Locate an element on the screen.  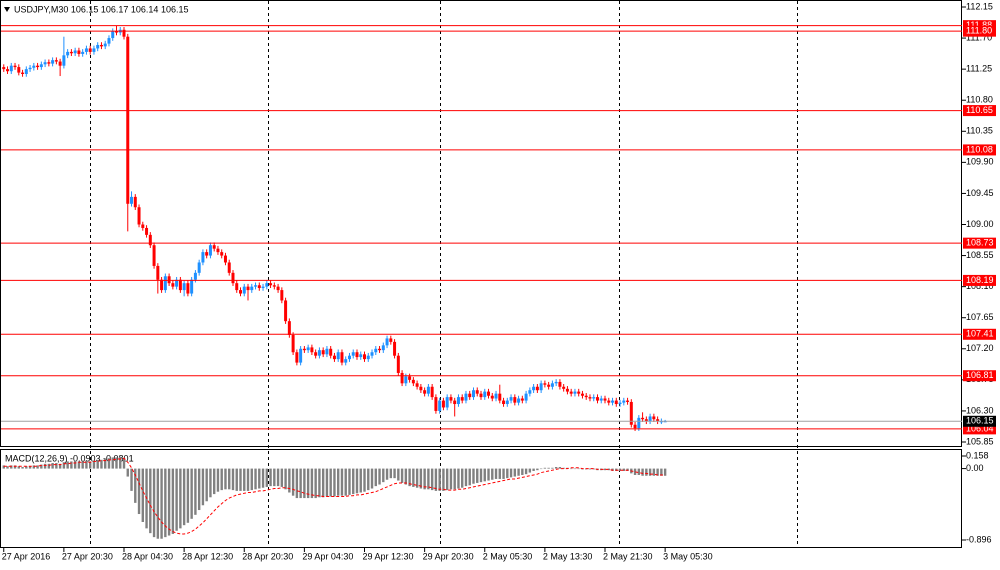
x-tick-label: 29 Apr 04:30 is located at coordinates (327, 556).